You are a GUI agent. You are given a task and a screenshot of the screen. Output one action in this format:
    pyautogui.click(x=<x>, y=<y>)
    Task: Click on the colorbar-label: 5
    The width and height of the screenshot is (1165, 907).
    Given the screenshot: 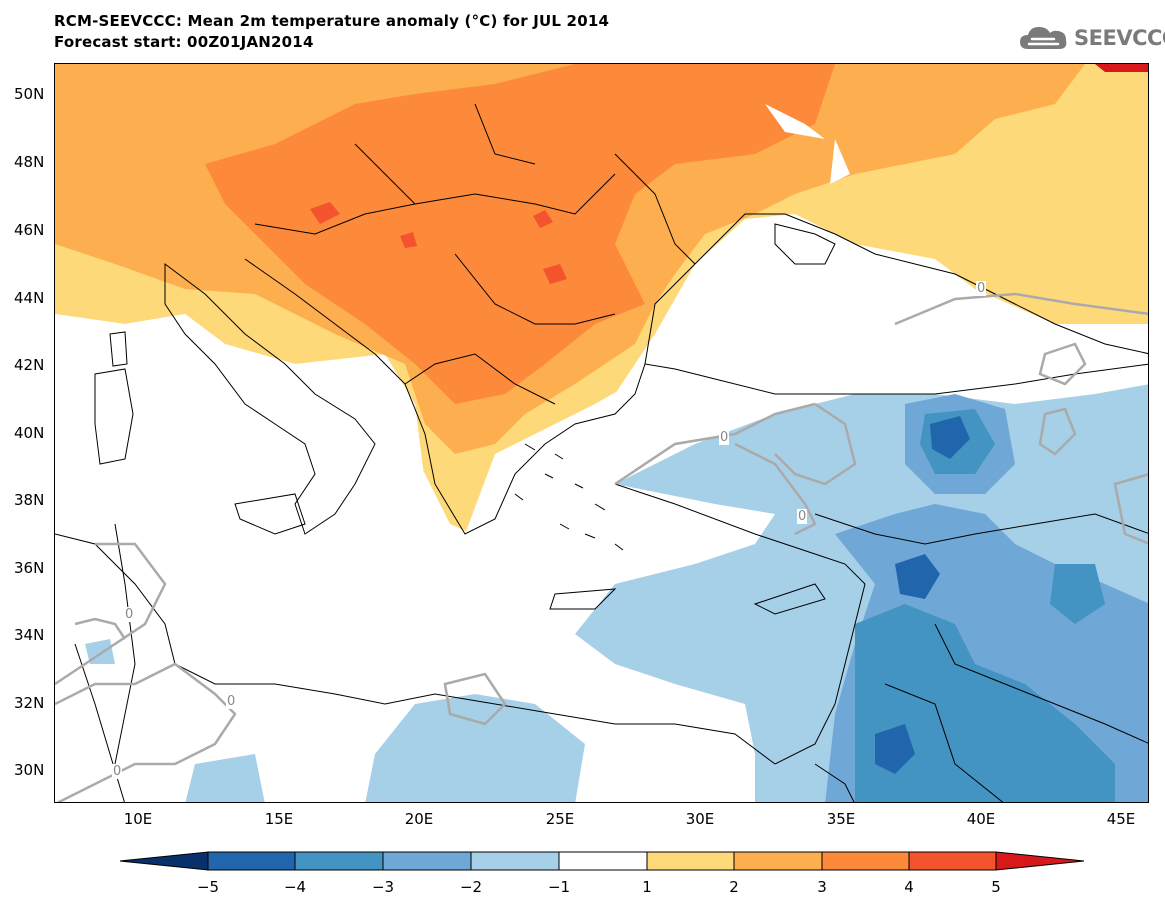 What is the action you would take?
    pyautogui.click(x=996, y=887)
    